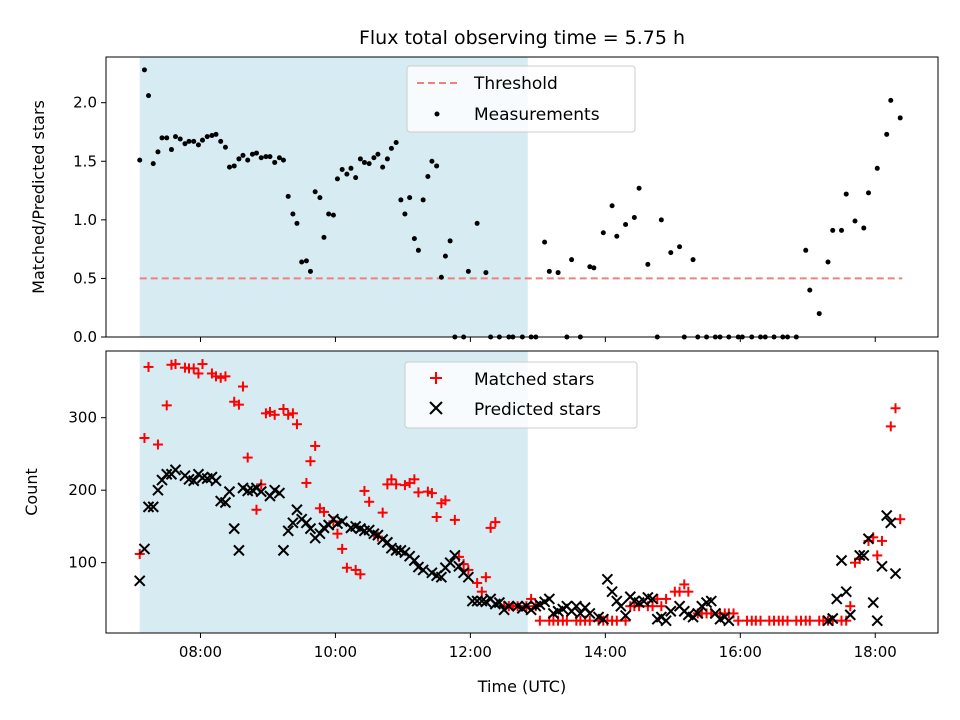 Image resolution: width=960 pixels, height=720 pixels. Describe the element at coordinates (605, 652) in the screenshot. I see `x-tick-label: 14:00` at that location.